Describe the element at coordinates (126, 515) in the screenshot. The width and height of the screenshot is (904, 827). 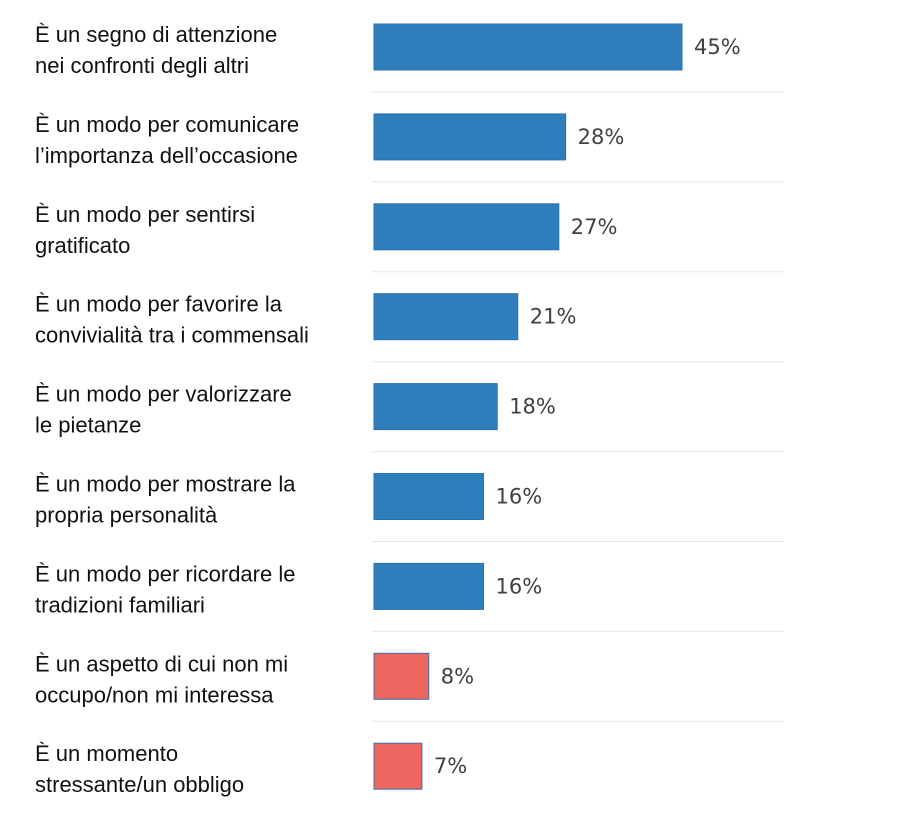
I see `category-label-line: propria personalità` at that location.